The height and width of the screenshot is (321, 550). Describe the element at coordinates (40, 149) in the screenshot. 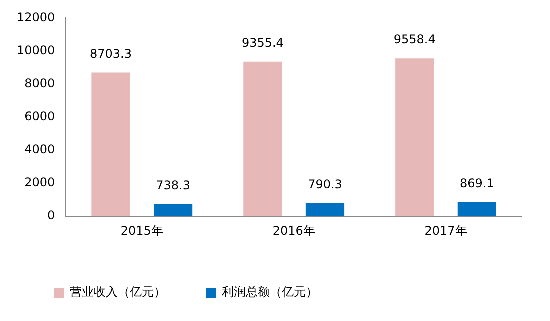

I see `y-tick-label: 4000` at that location.